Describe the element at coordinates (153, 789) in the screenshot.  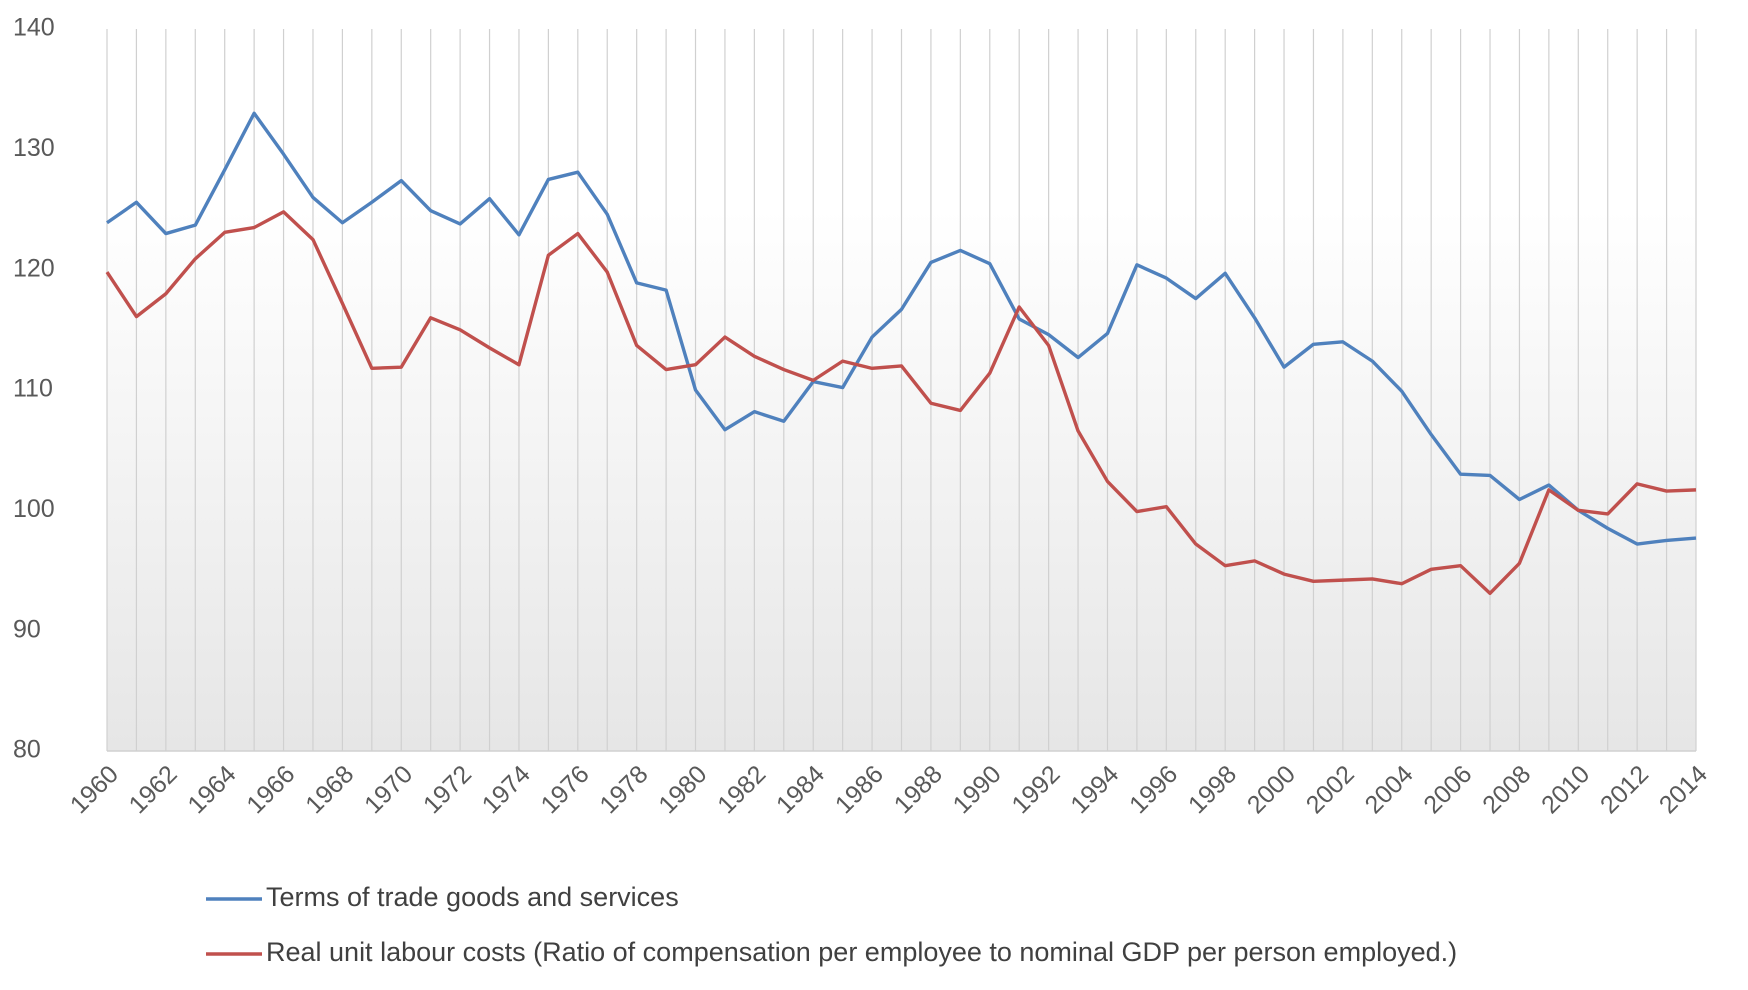
I see `x-tick-label: 1962` at that location.